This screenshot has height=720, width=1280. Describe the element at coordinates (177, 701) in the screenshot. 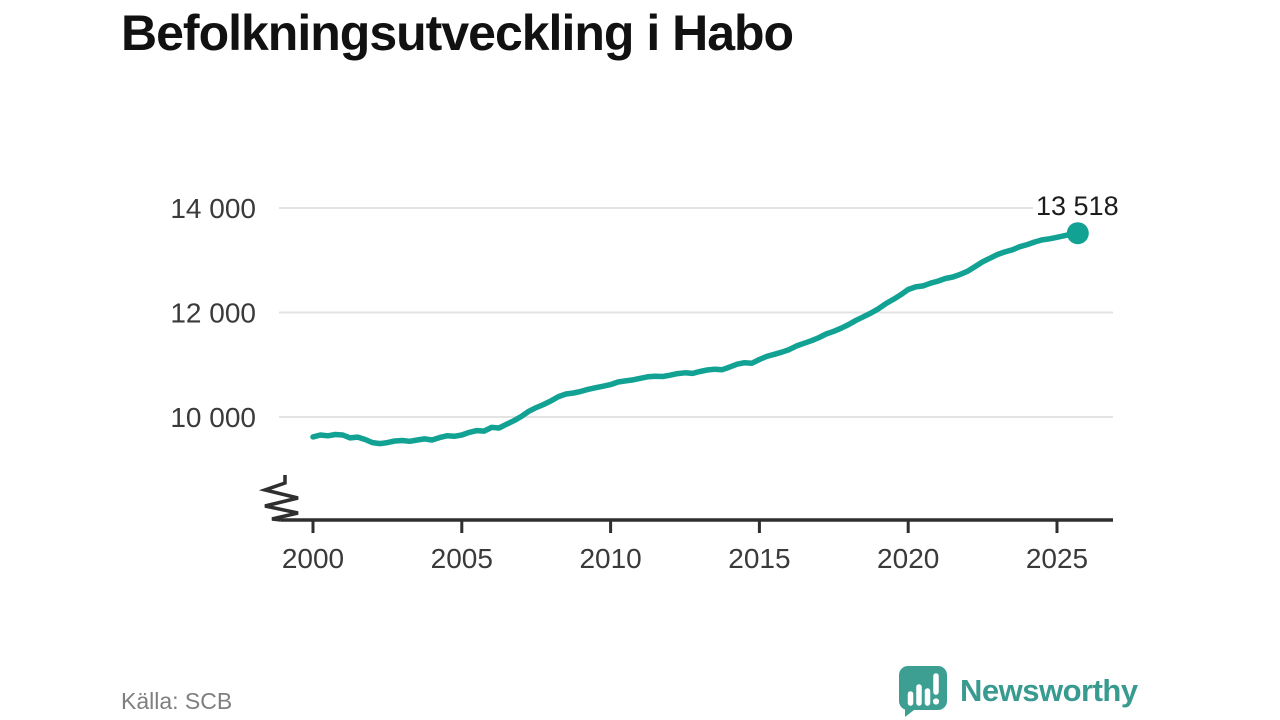

I see `source-note: Källa: SCB` at that location.